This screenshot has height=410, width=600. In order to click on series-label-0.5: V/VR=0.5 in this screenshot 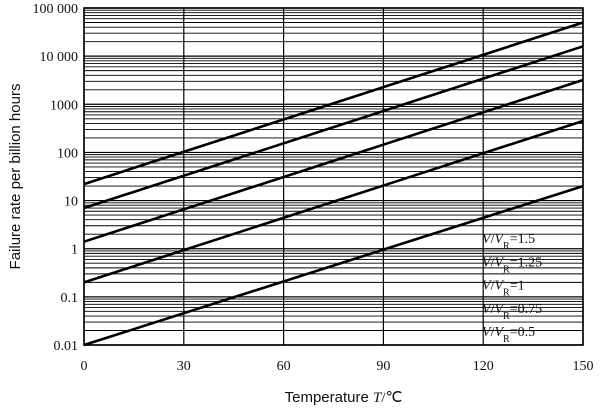, I will do `click(508, 335)`.